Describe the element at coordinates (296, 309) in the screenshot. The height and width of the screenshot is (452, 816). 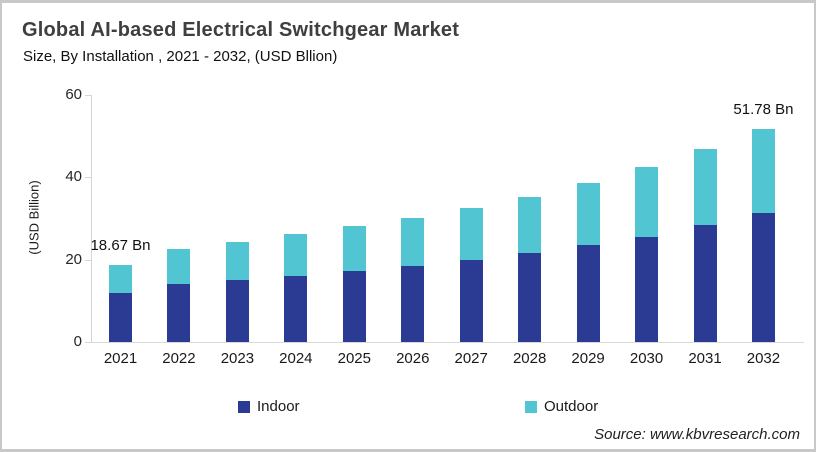
I see `bar-segment-indoor-2024` at that location.